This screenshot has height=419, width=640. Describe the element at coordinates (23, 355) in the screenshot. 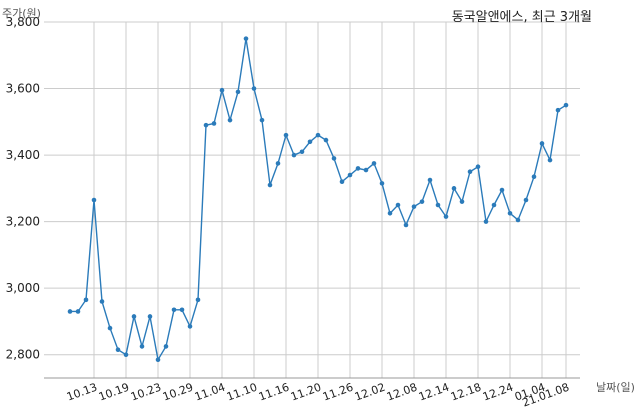

I see `y-tick-label: 2,800` at that location.